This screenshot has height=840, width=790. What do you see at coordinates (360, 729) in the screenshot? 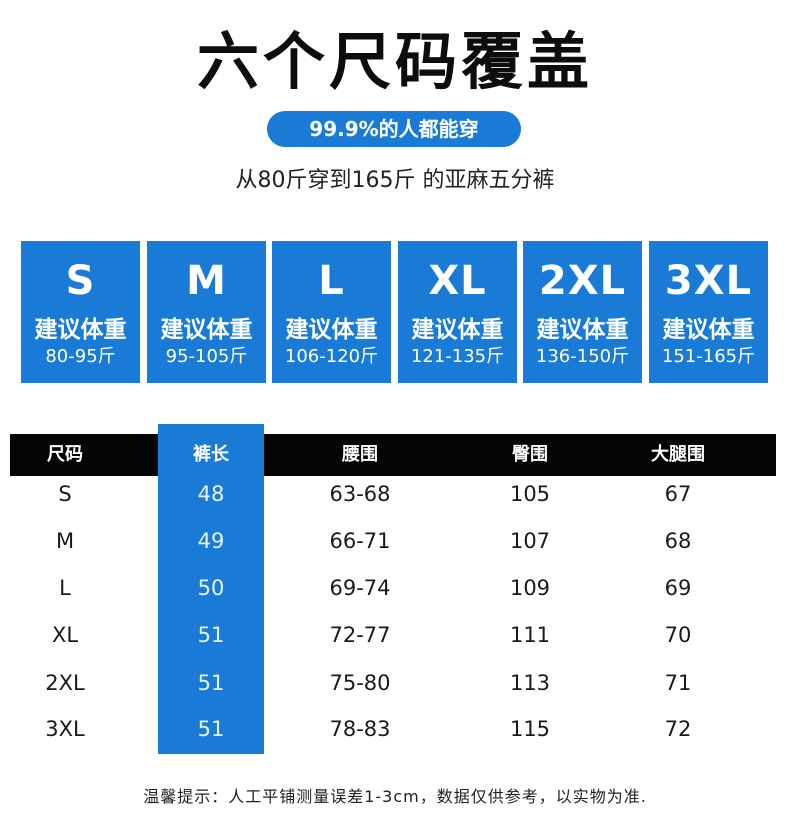
I see `cell-waist: 78-83` at bounding box center [360, 729].